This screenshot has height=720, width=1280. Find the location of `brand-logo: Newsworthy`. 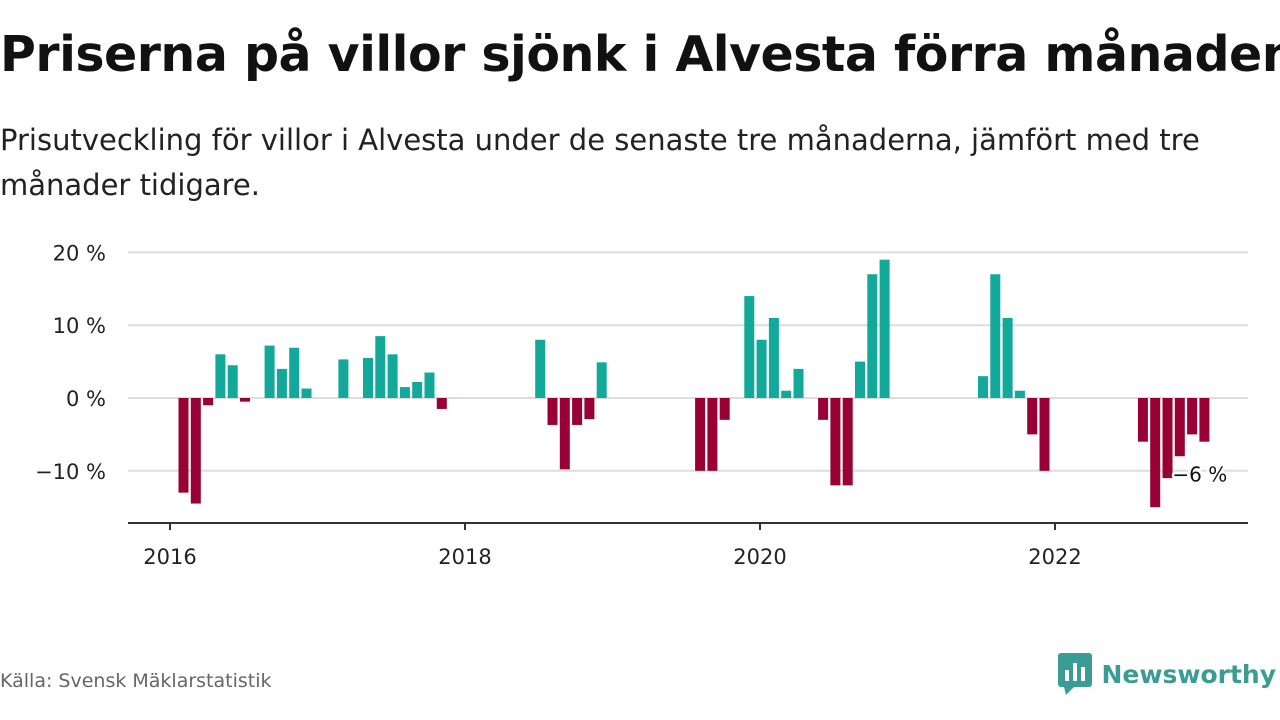

brand-logo: Newsworthy is located at coordinates (1167, 674).